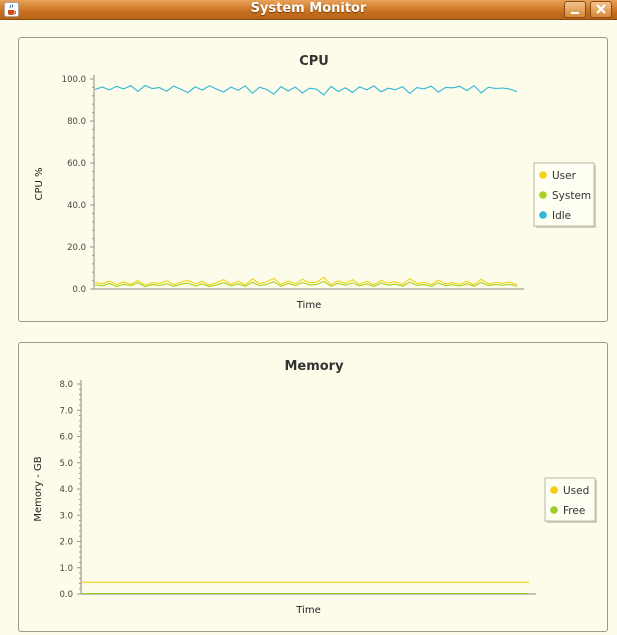 Image resolution: width=617 pixels, height=635 pixels. Describe the element at coordinates (76, 248) in the screenshot. I see `y-tick-label: 20.0` at that location.